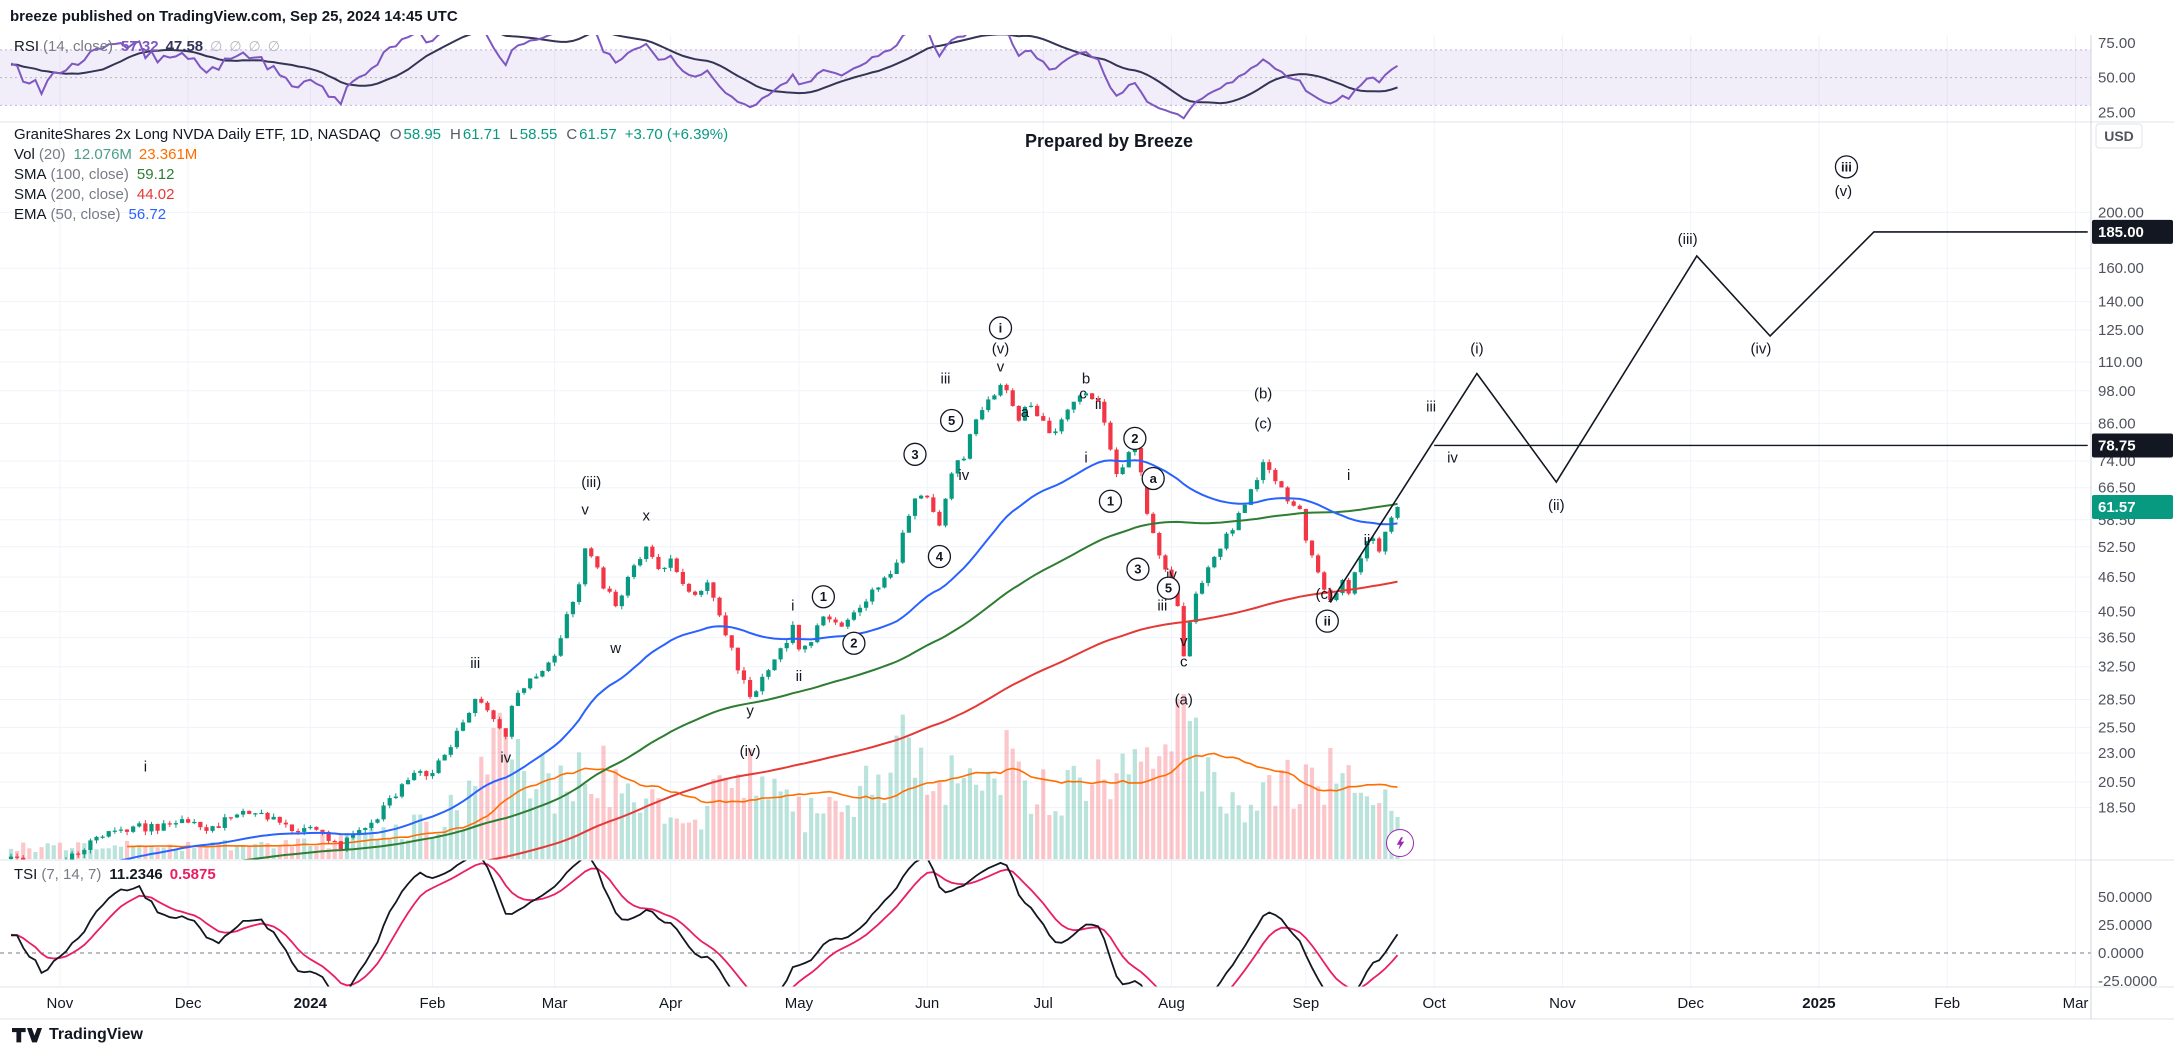 The image size is (2174, 1053). Describe the element at coordinates (30, 174) in the screenshot. I see `sma100-legend-title: SMA` at that location.